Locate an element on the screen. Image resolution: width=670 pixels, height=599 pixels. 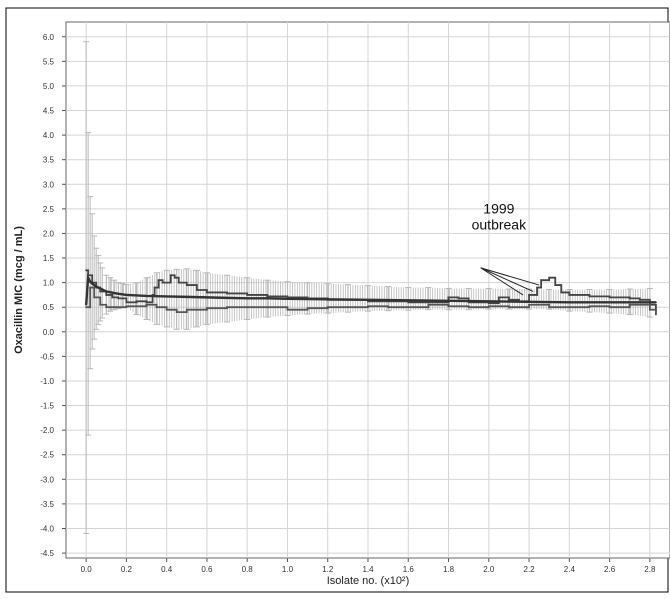
y-tick-label: 0.0 is located at coordinates (49, 332).